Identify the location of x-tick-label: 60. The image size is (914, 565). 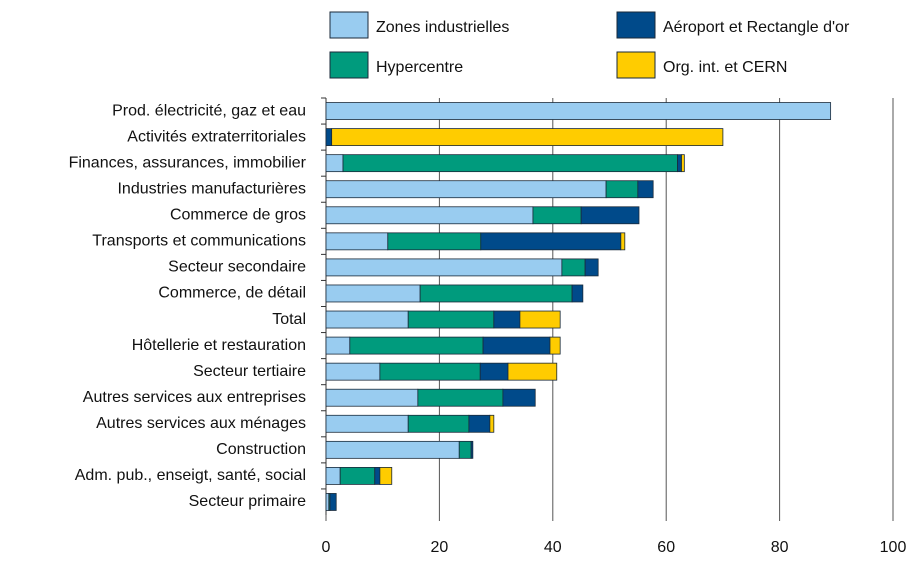
(666, 547).